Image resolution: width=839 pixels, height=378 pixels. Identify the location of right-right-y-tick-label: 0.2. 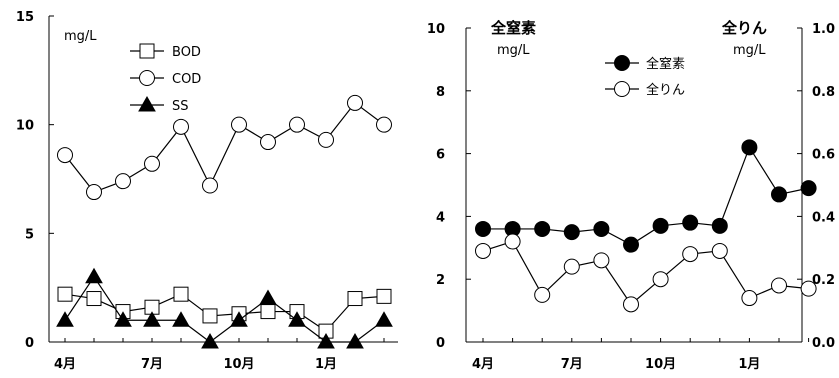
(823, 280).